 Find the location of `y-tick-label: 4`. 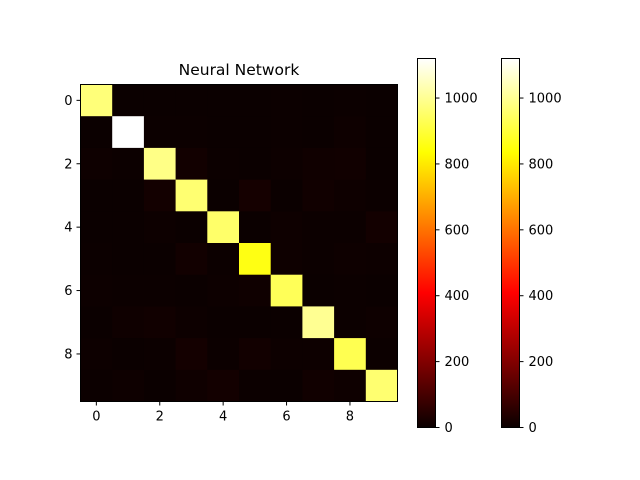

y-tick-label: 4 is located at coordinates (68, 228).